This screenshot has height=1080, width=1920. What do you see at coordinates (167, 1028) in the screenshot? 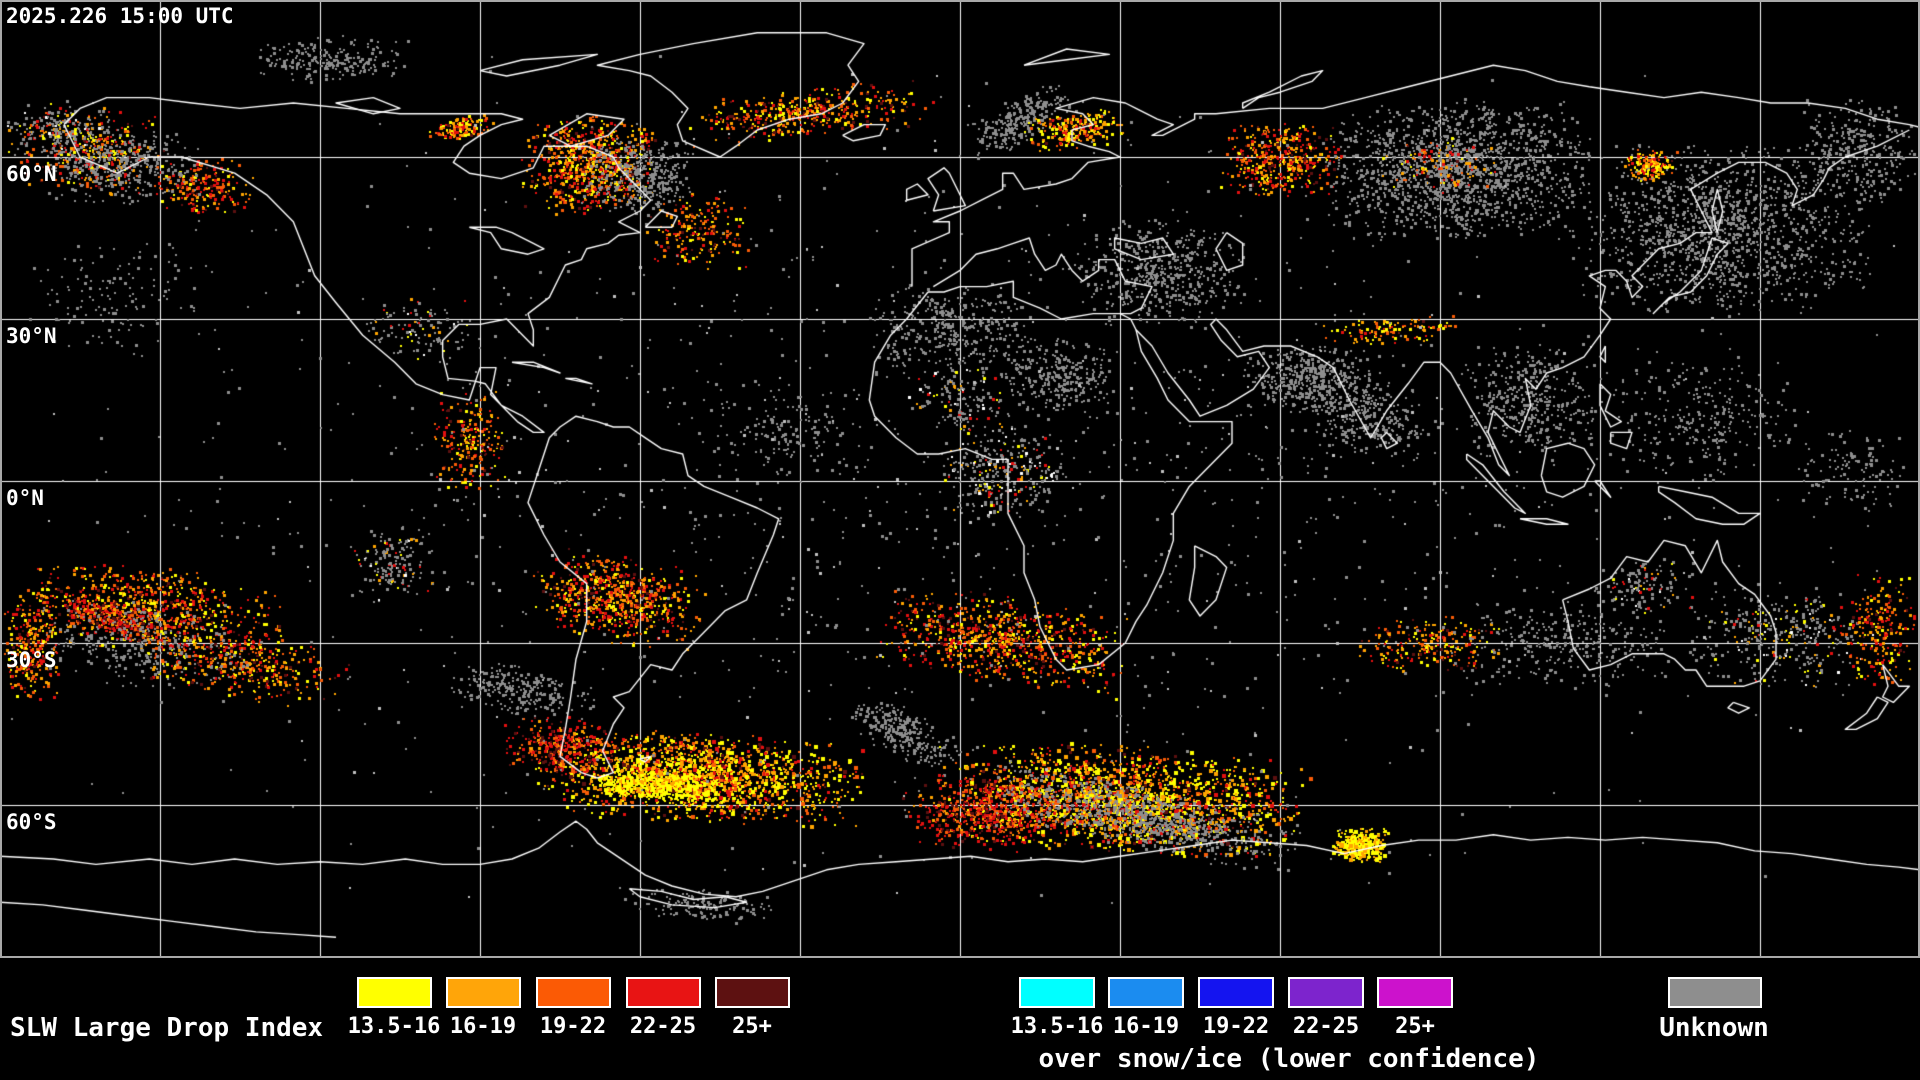
I see `legend-title: SLW Large Drop Index` at bounding box center [167, 1028].